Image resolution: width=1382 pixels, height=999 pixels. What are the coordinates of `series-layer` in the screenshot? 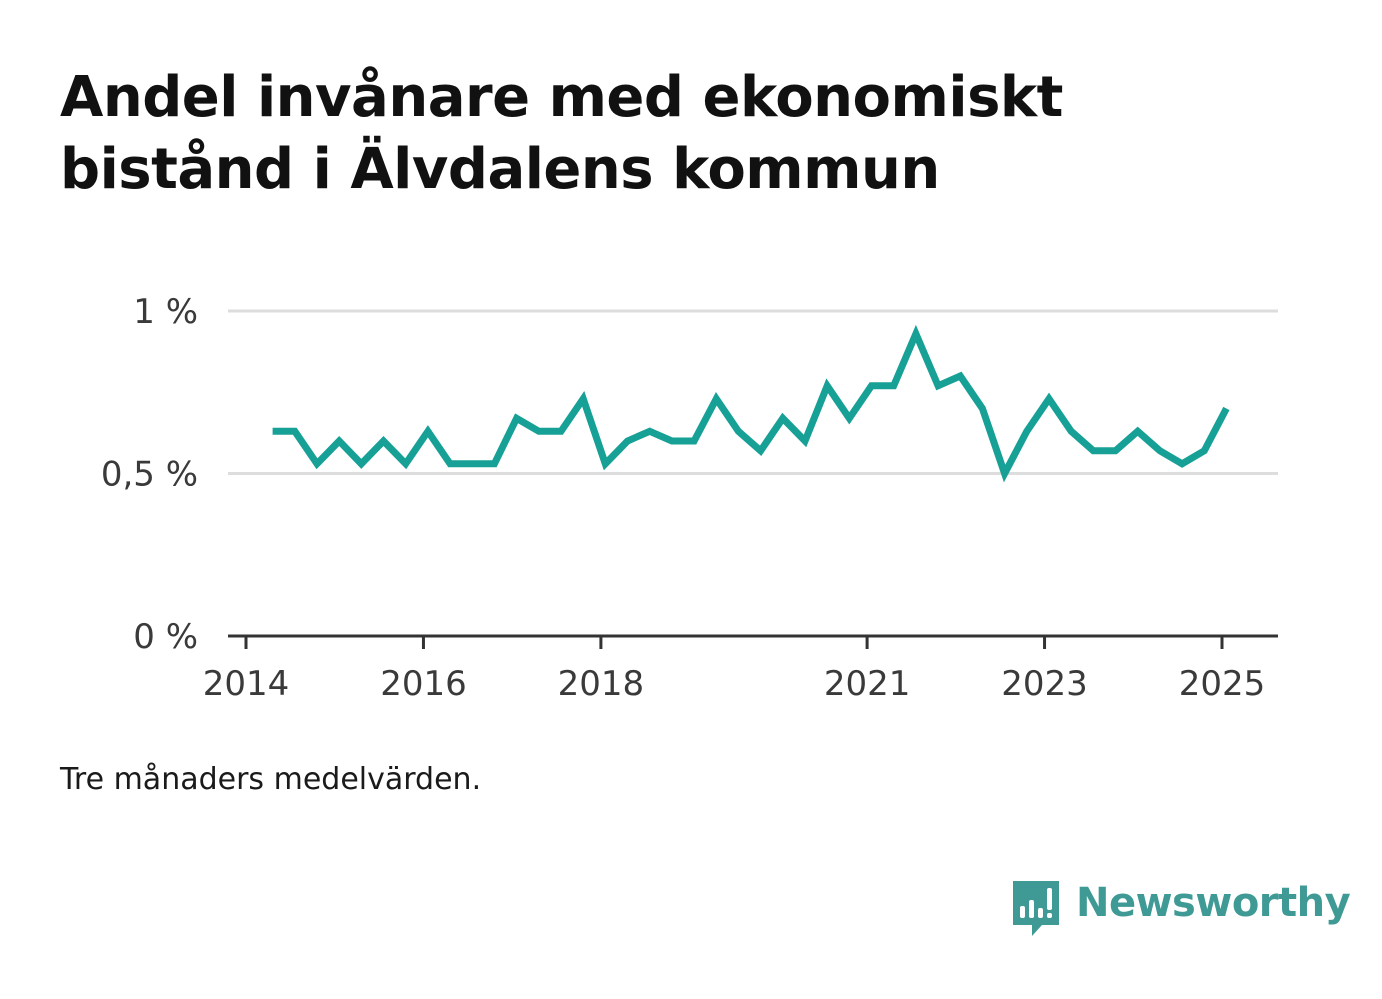 It's located at (751, 403).